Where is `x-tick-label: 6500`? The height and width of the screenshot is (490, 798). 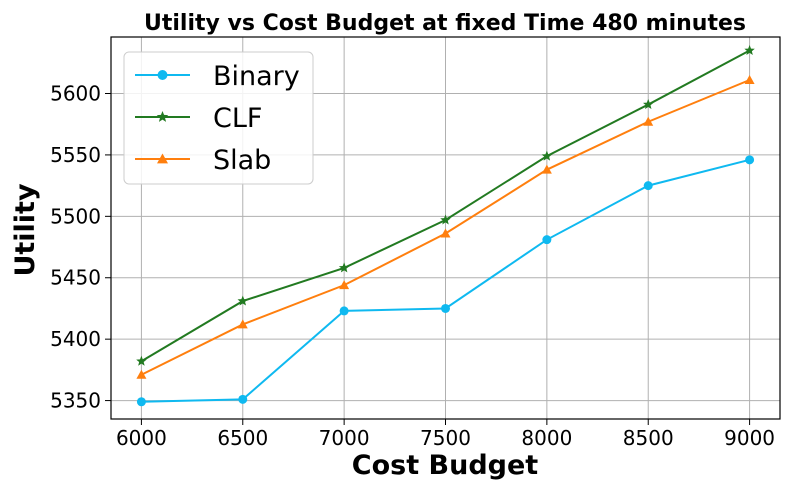 x-tick-label: 6500 is located at coordinates (242, 438).